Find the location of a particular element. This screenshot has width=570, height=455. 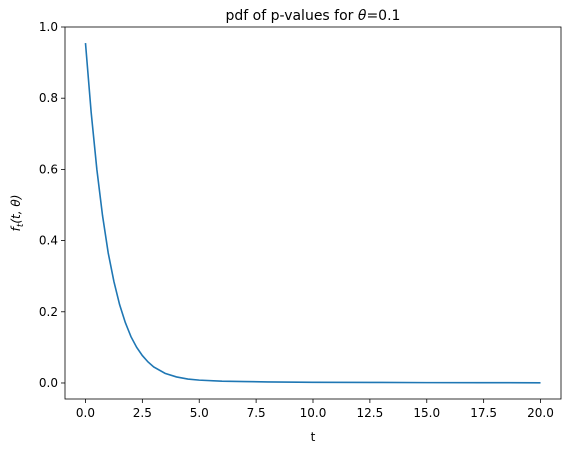

chart-title: pdf of p-values for θ=0.1 is located at coordinates (313, 16).